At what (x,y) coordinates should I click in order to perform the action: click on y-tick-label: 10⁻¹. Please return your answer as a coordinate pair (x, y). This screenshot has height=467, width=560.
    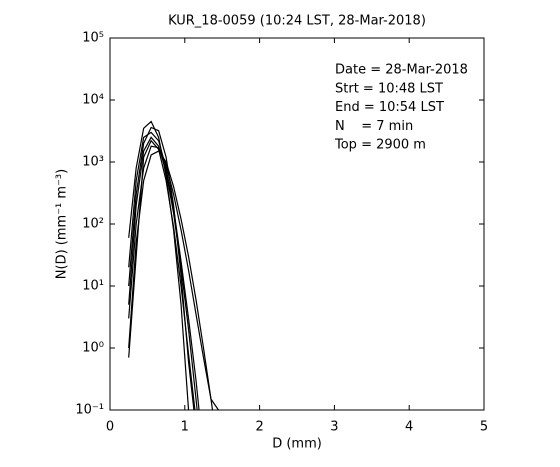
    Looking at the image, I should click on (89, 410).